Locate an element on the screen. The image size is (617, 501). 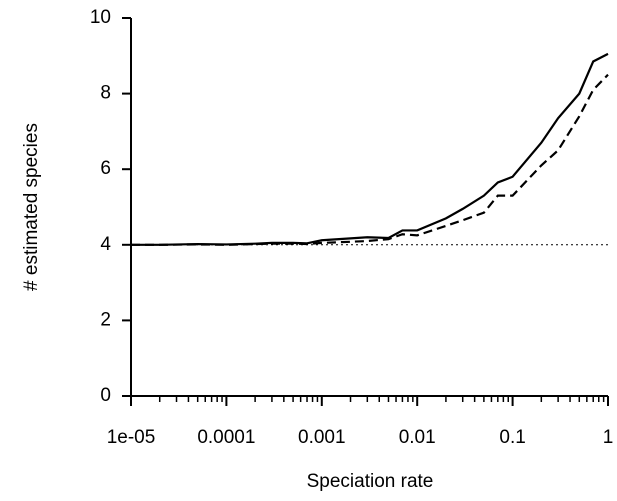
x-tick-label: 1 is located at coordinates (608, 437).